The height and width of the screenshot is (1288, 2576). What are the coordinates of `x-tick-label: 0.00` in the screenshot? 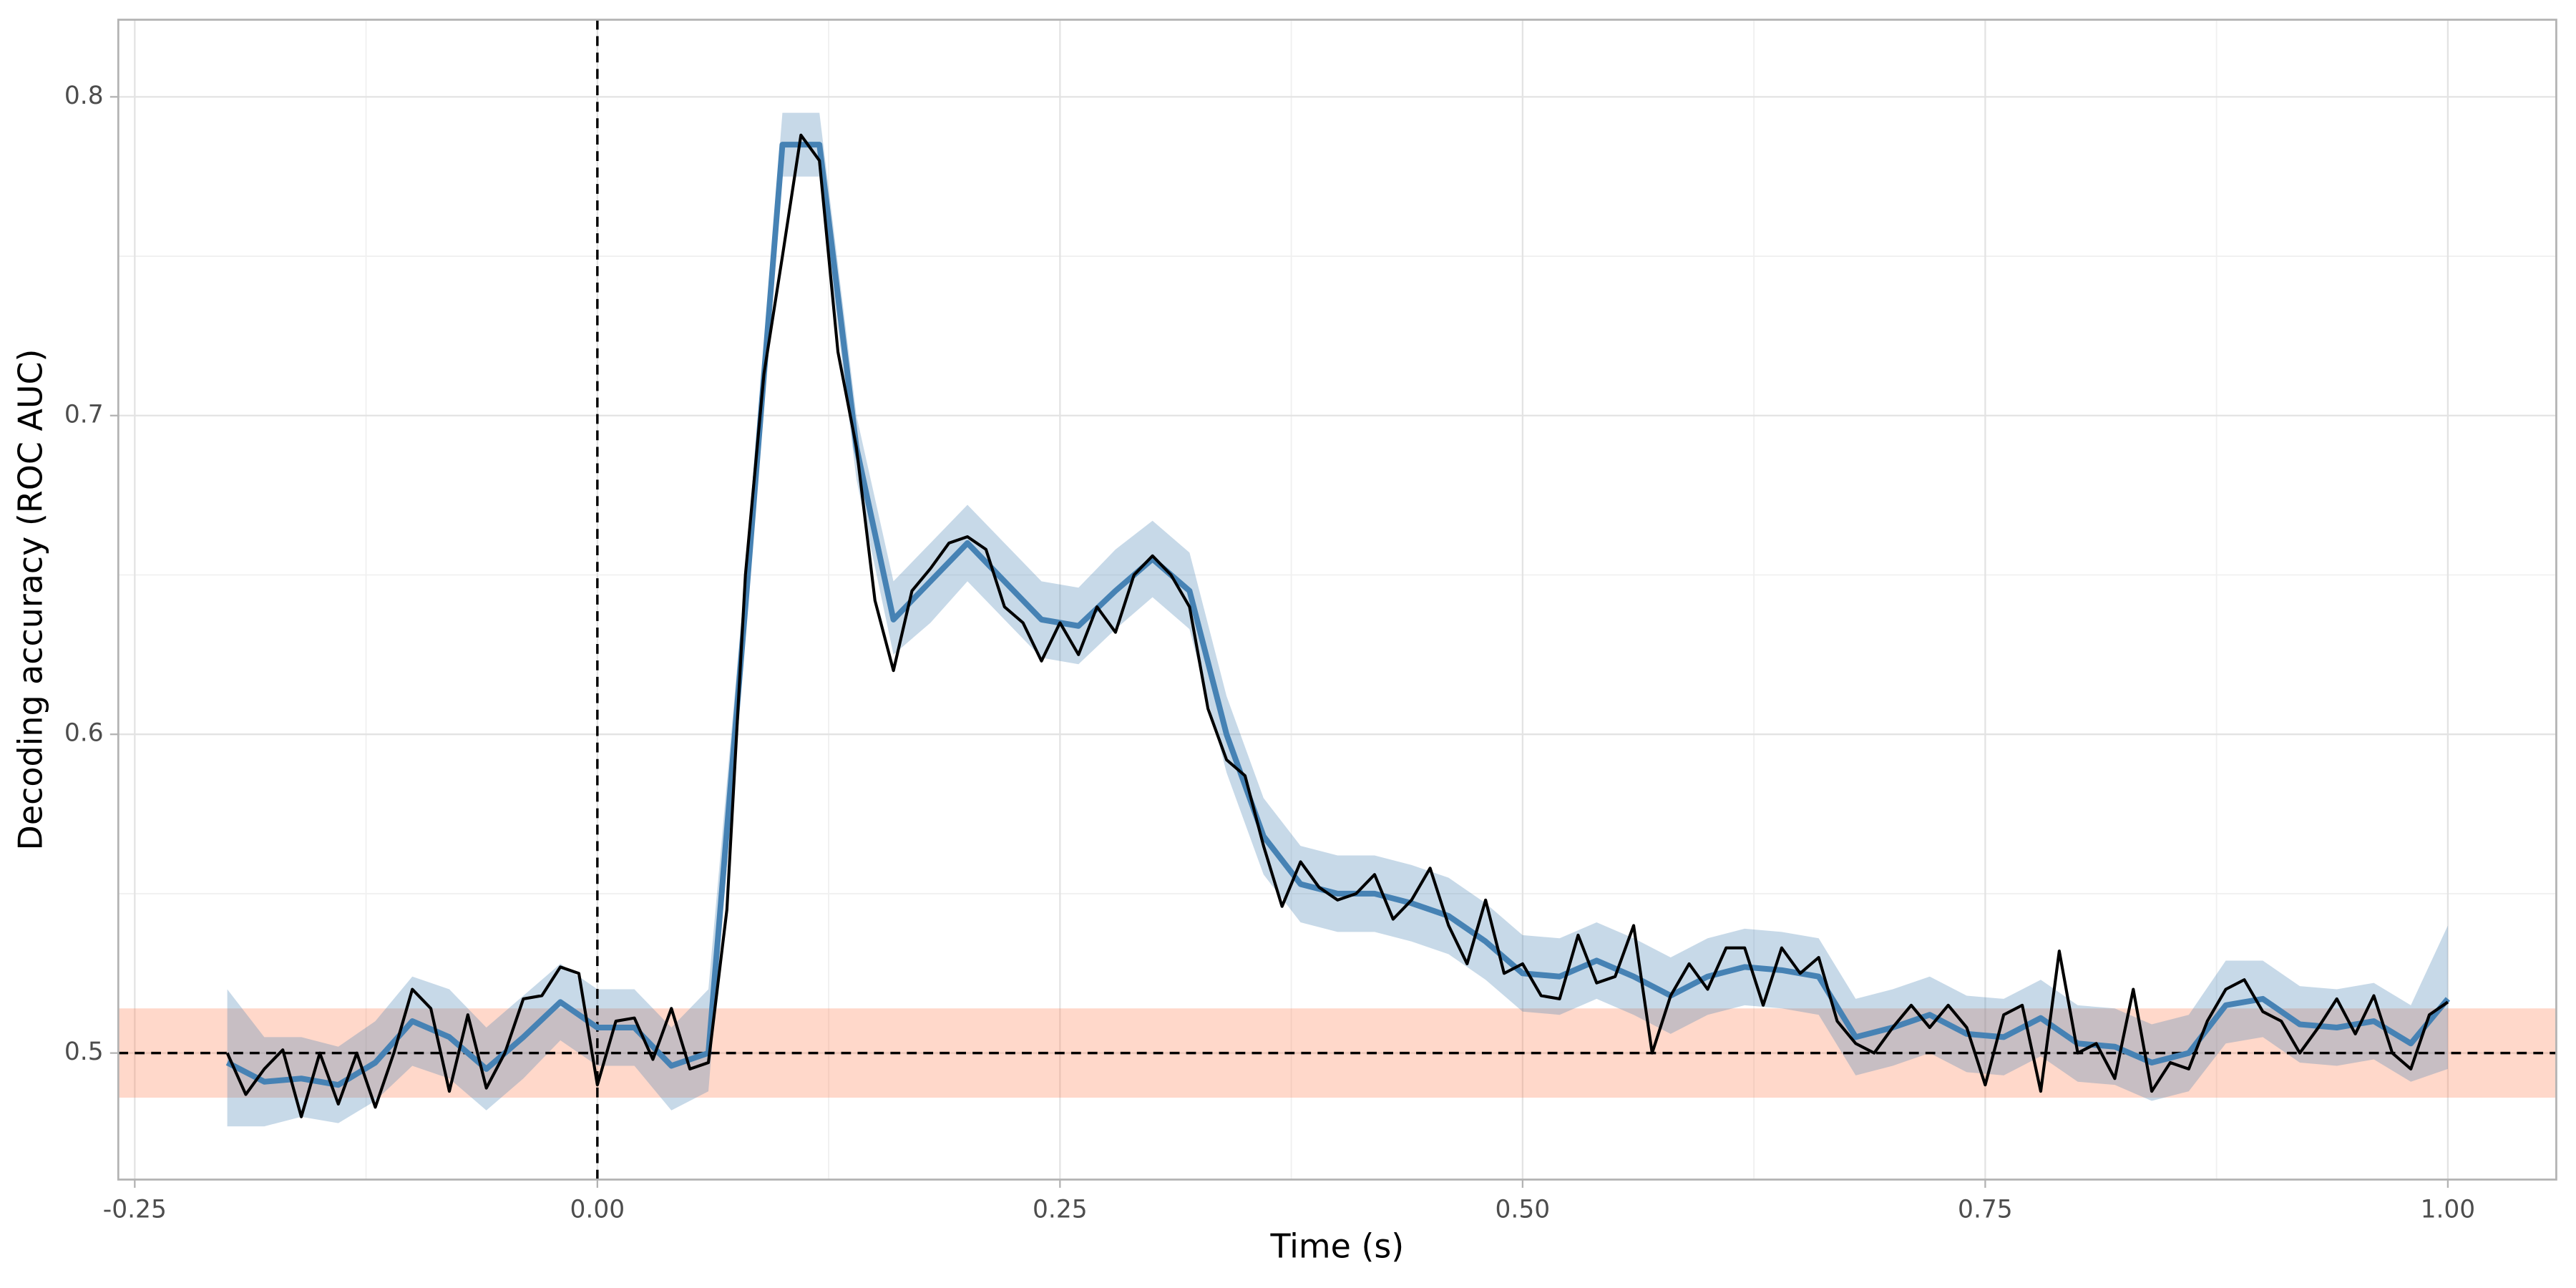 It's located at (597, 1210).